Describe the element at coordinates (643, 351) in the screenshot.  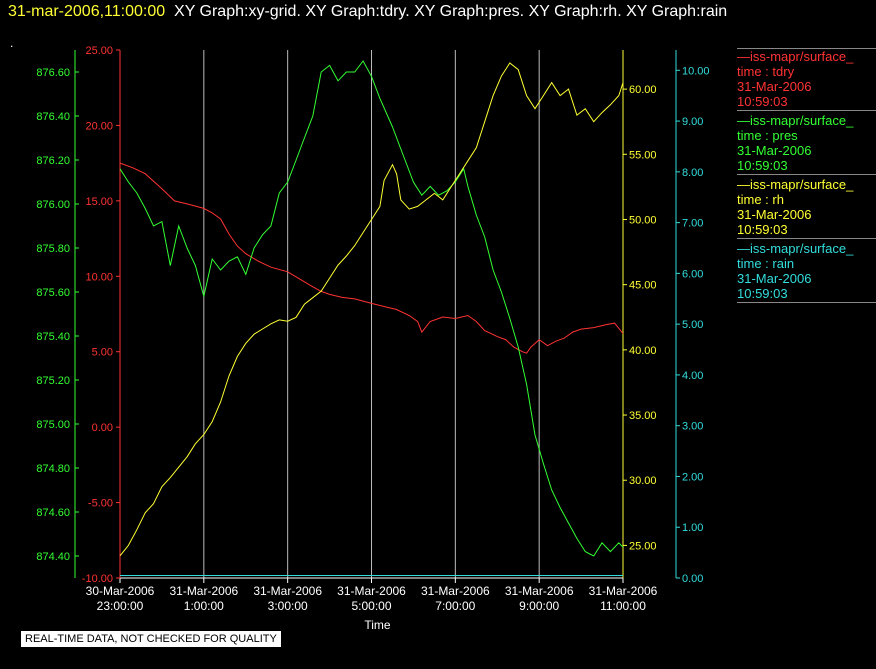
I see `rh-tick-label: 40.00` at that location.